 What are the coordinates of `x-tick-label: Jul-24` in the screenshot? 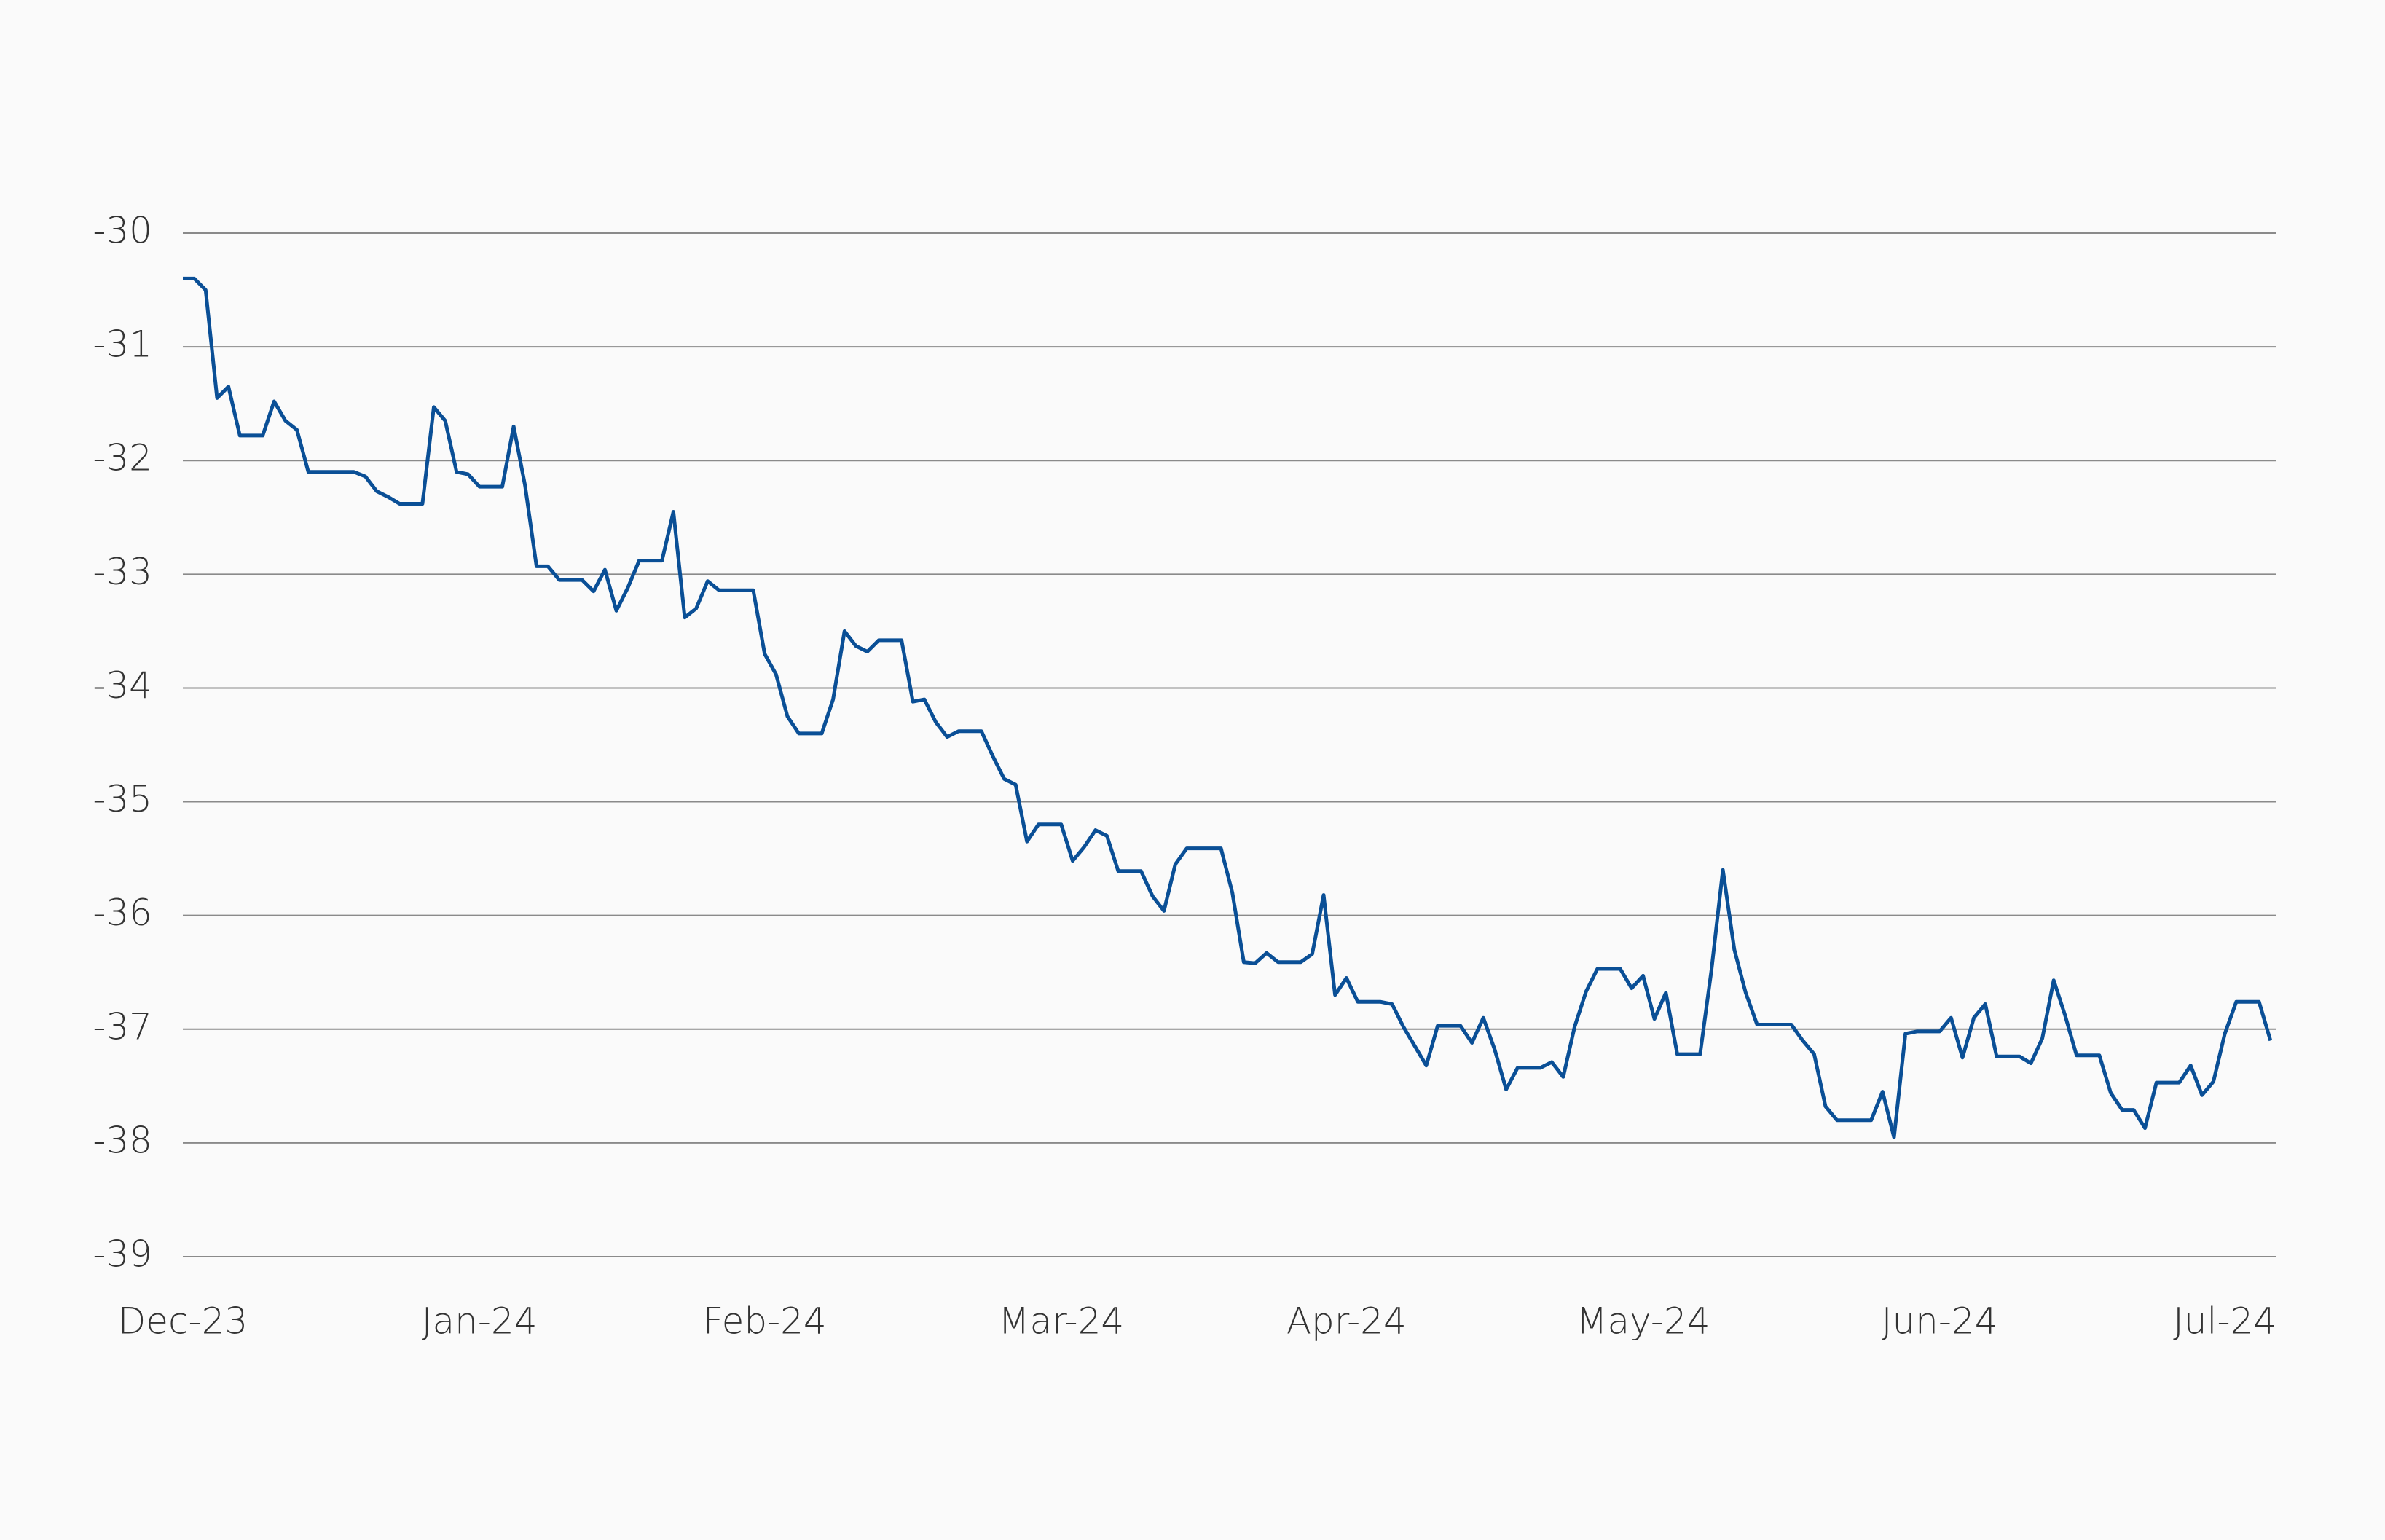 It's located at (2224, 1321).